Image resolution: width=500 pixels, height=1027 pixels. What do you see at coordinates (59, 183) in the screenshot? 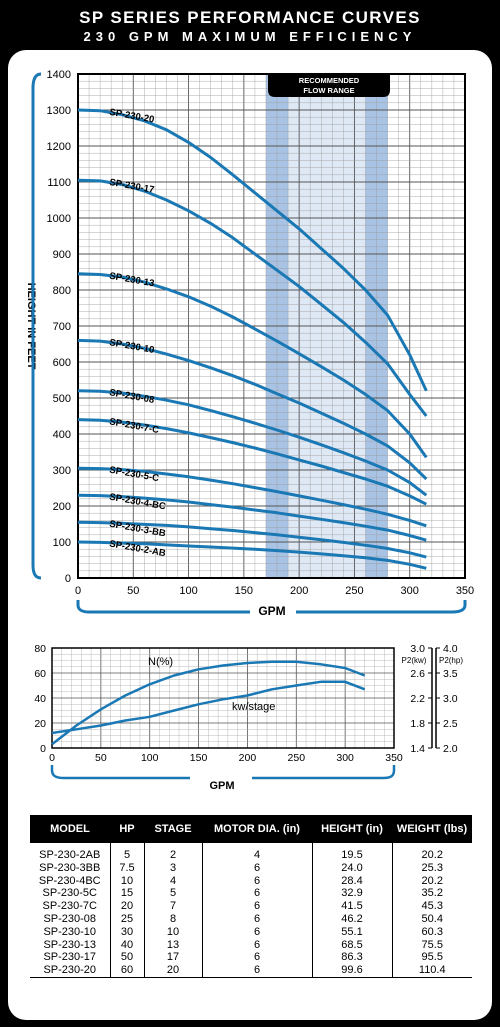
I see `y-tick-label: 1100` at bounding box center [59, 183].